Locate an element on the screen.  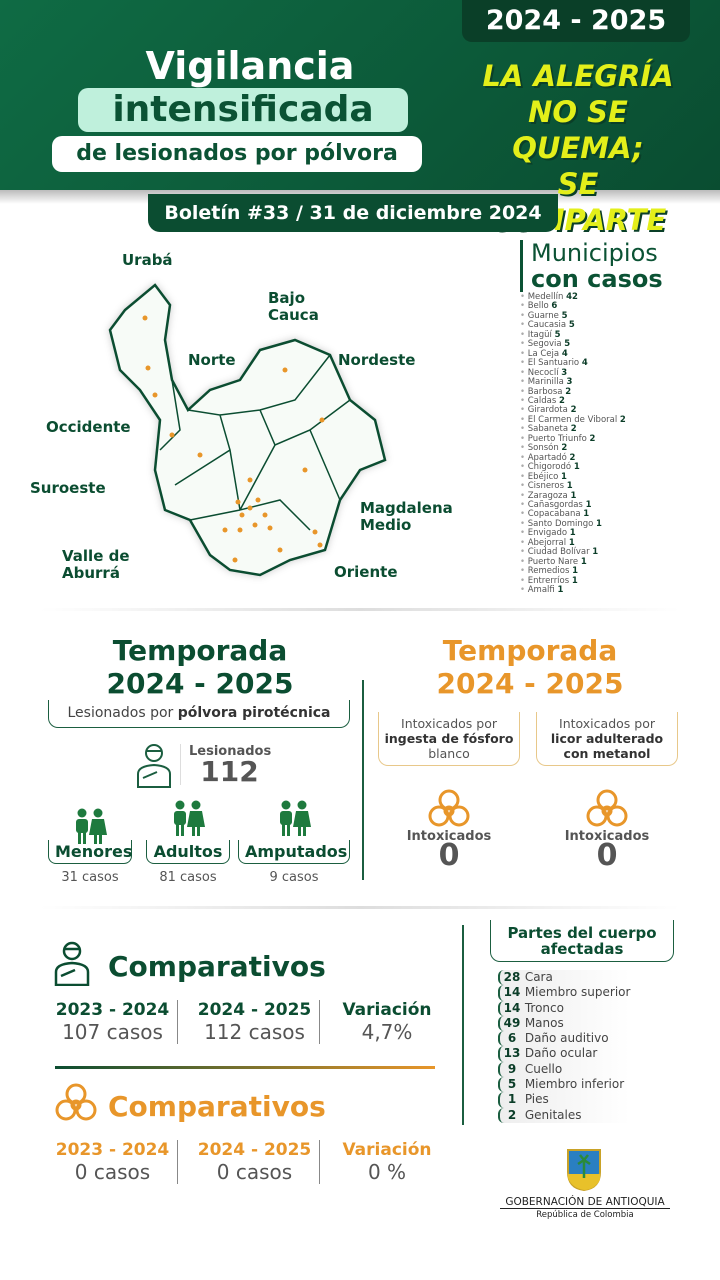
body-part-item: 49 Manos is located at coordinates (564, 1023).